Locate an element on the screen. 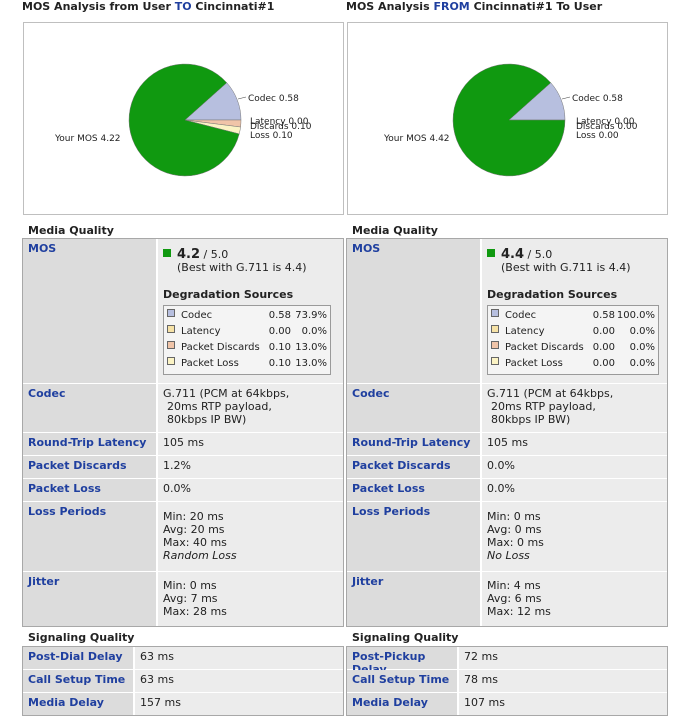 Image resolution: width=691 pixels, height=717 pixels. pie-label-your-mos: Your MOS 4.22 is located at coordinates (87, 139).